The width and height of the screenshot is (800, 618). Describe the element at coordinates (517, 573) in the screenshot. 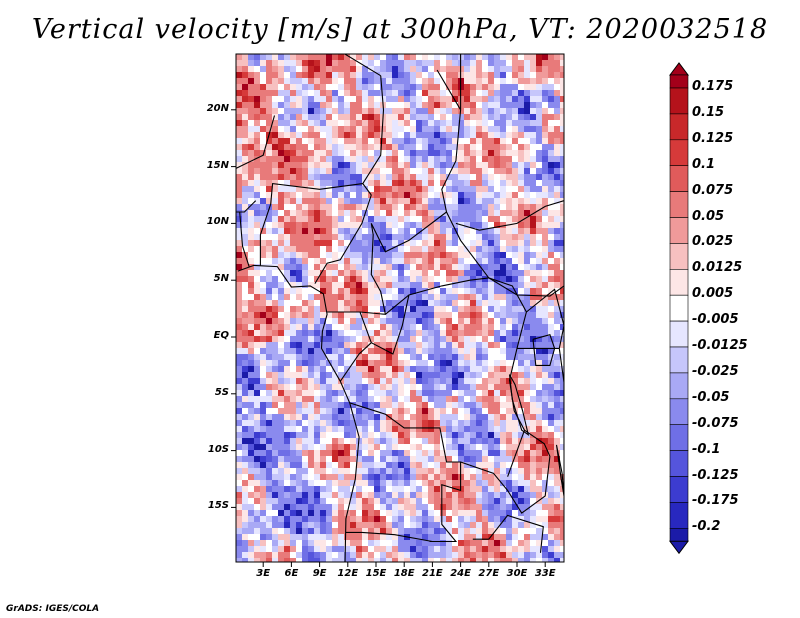

I see `x-tick-label: 30E` at that location.